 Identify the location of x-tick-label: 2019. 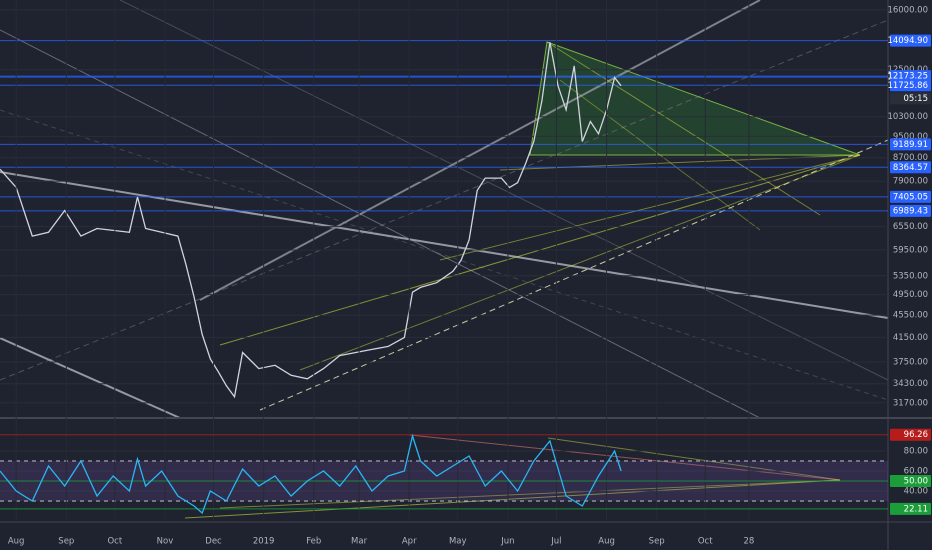
(264, 542).